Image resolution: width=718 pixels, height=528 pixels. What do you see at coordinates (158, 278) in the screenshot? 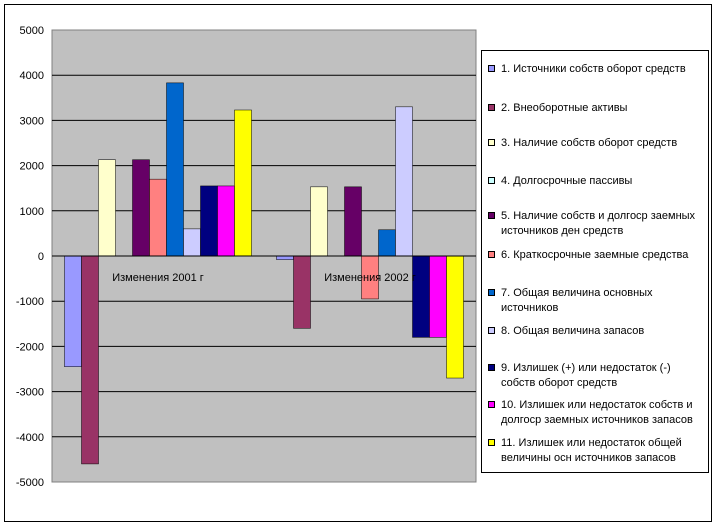
I see `x-category-label: Изменения 2001 г` at bounding box center [158, 278].